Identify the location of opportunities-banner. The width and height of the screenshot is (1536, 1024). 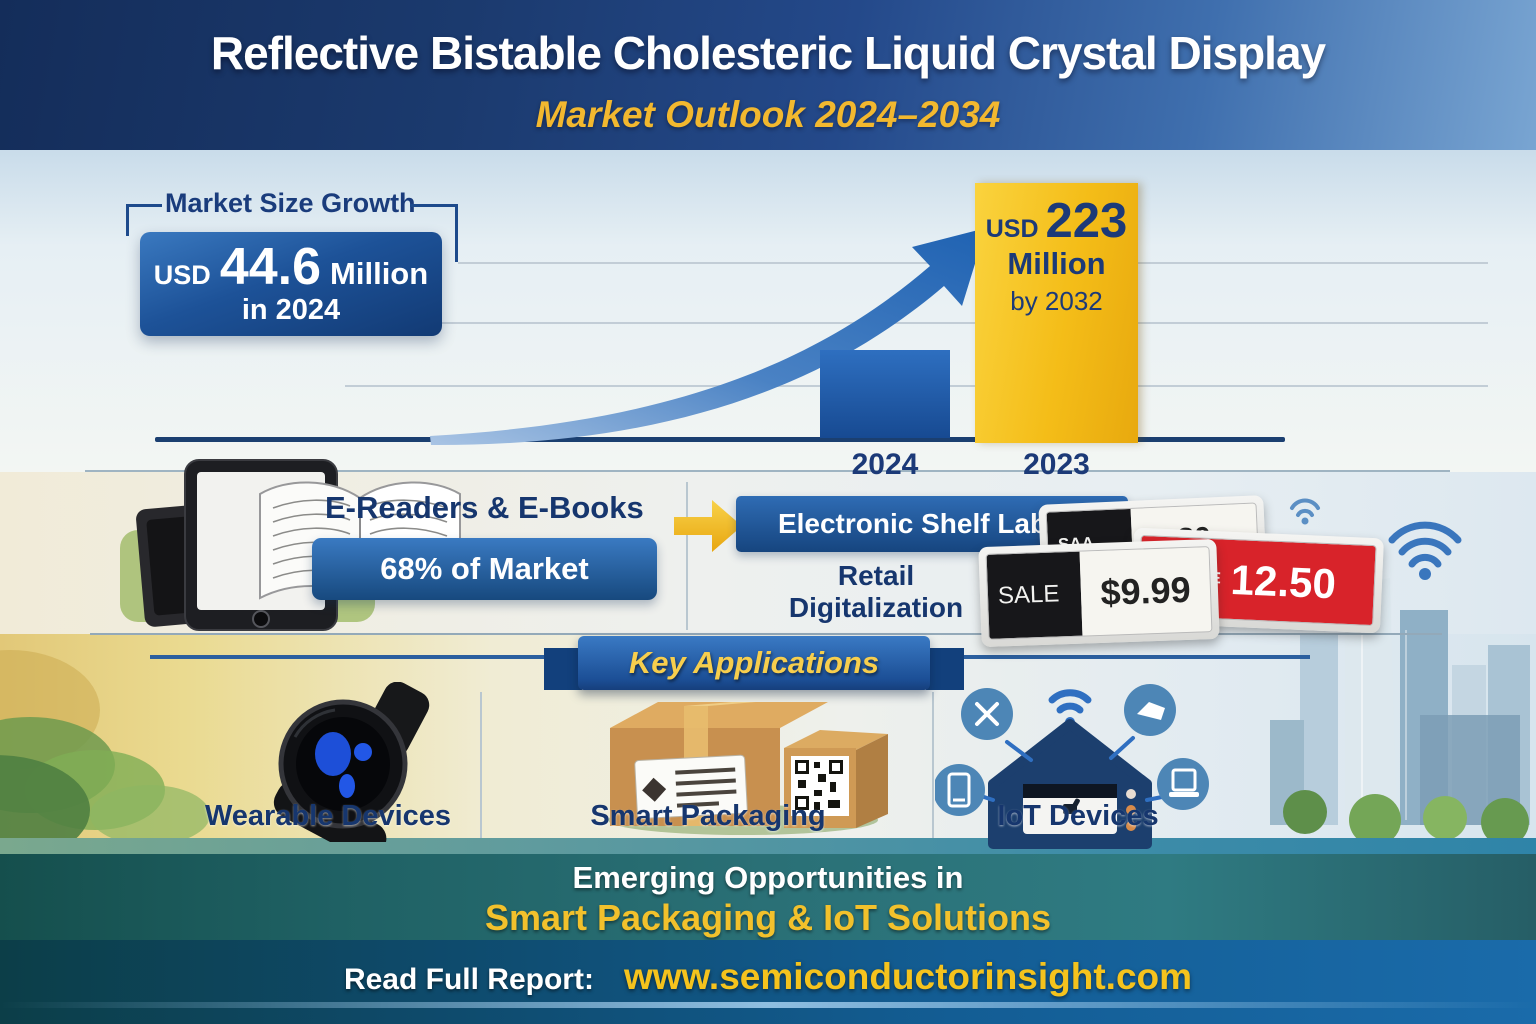
(768, 897).